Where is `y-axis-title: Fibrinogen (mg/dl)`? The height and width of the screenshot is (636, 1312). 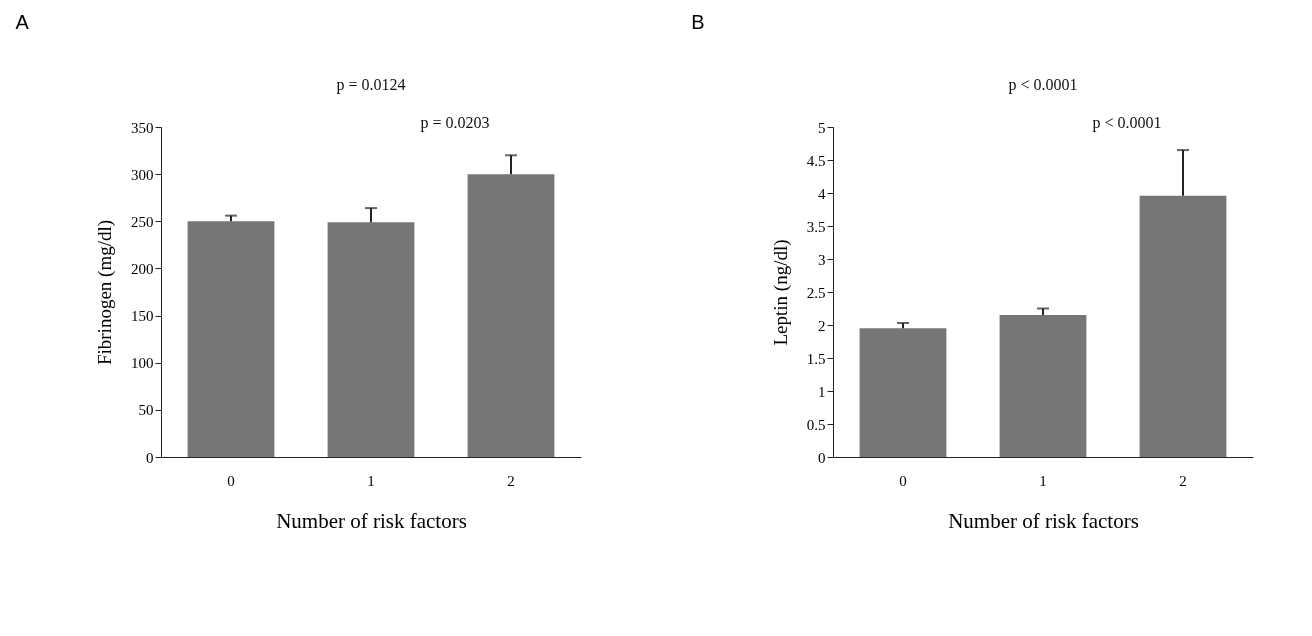 y-axis-title: Fibrinogen (mg/dl) is located at coordinates (105, 292).